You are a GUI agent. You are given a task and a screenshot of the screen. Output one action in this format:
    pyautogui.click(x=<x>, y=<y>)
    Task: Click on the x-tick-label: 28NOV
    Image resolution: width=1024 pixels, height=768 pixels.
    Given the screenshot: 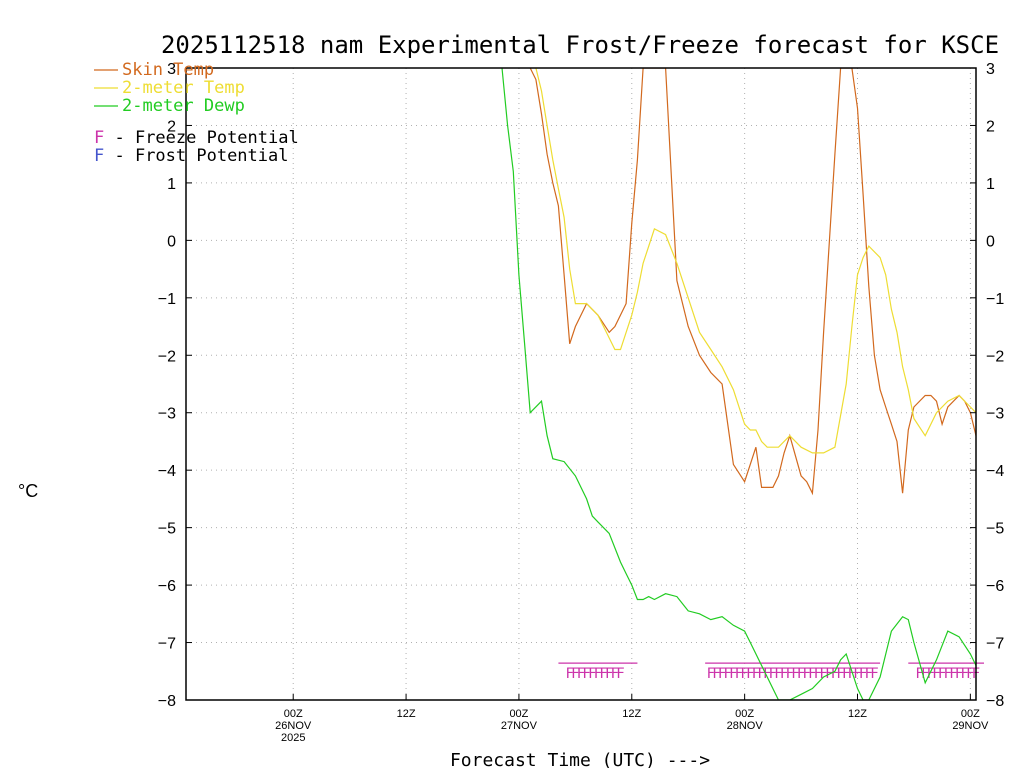 What is the action you would take?
    pyautogui.click(x=745, y=726)
    